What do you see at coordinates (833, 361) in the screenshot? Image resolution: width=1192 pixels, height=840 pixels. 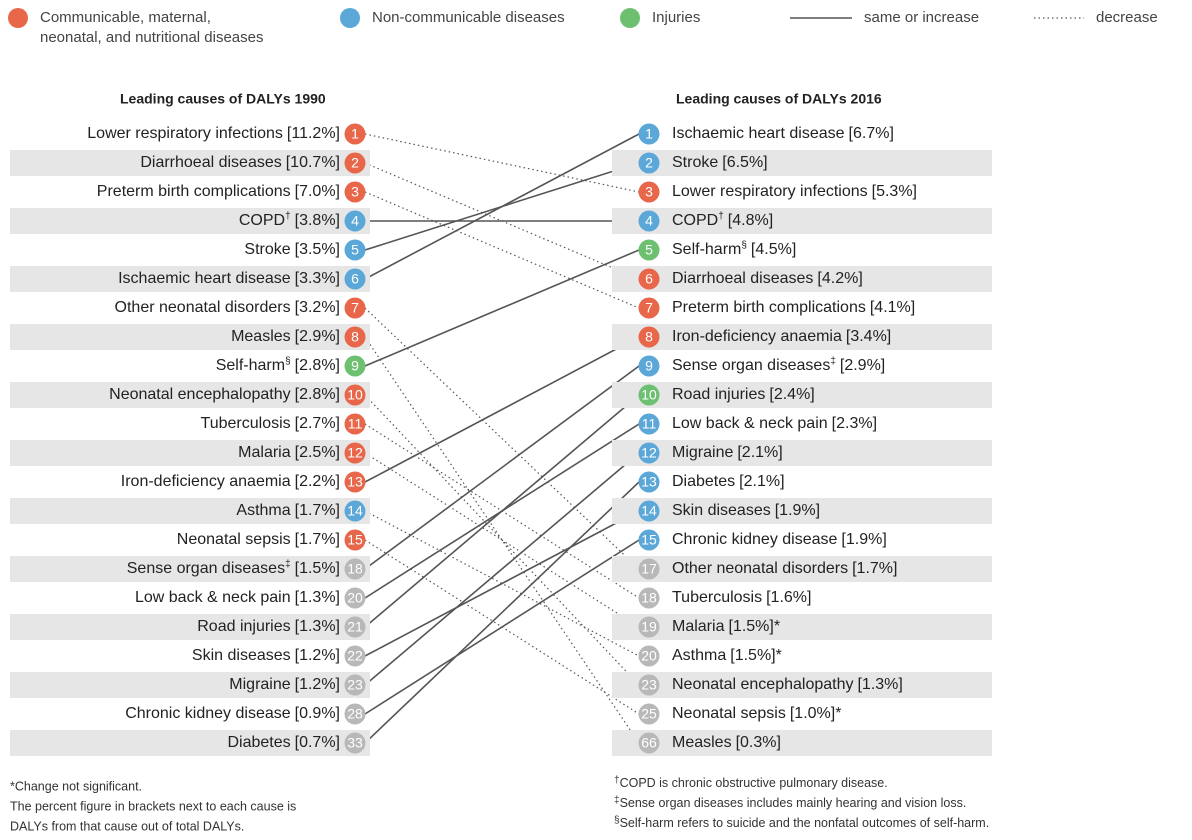 I see `footnote-mark: ‡` at bounding box center [833, 361].